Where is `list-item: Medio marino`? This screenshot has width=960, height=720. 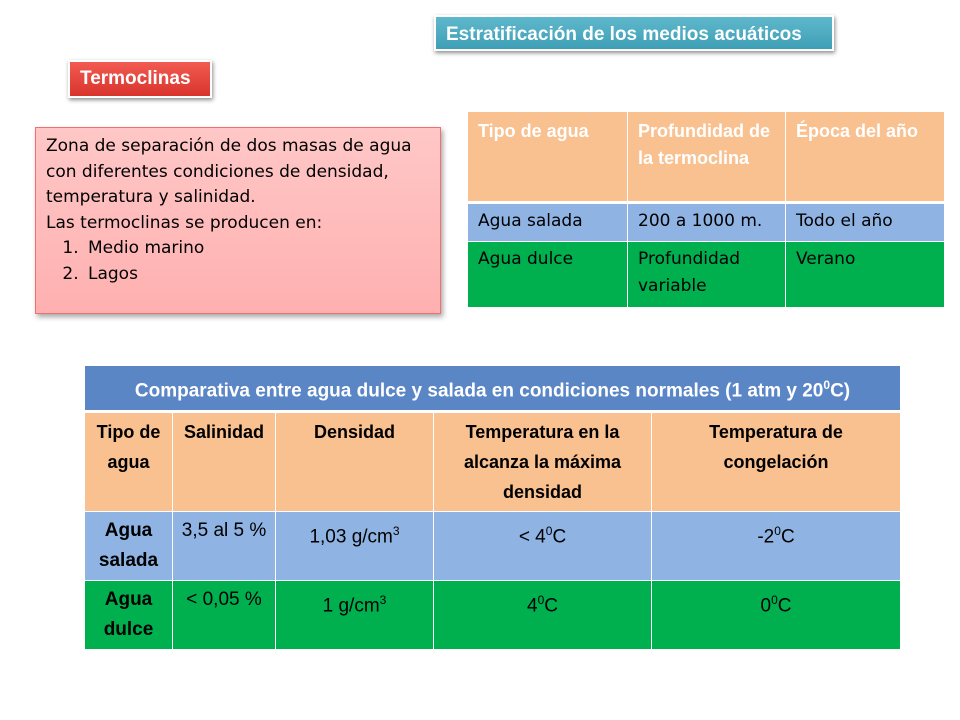
list-item: Medio marino is located at coordinates (257, 249).